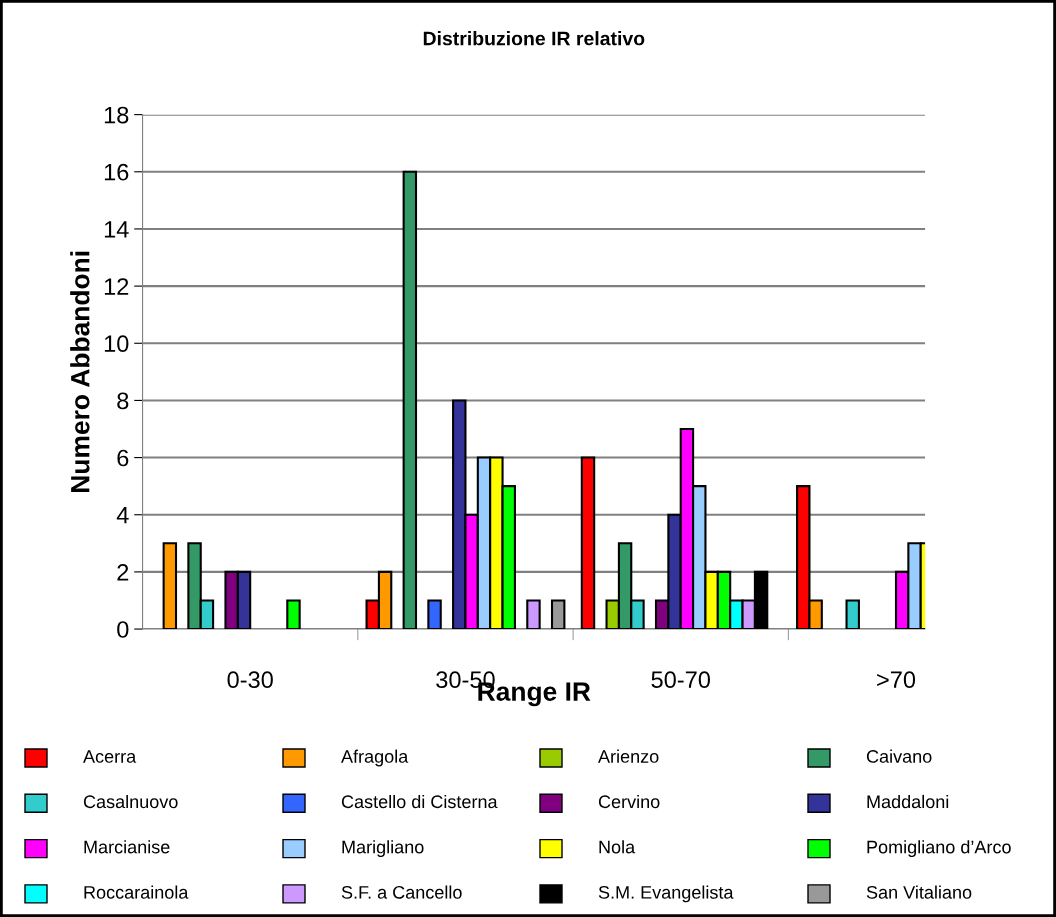  I want to click on legend-label: Arienzo, so click(628, 756).